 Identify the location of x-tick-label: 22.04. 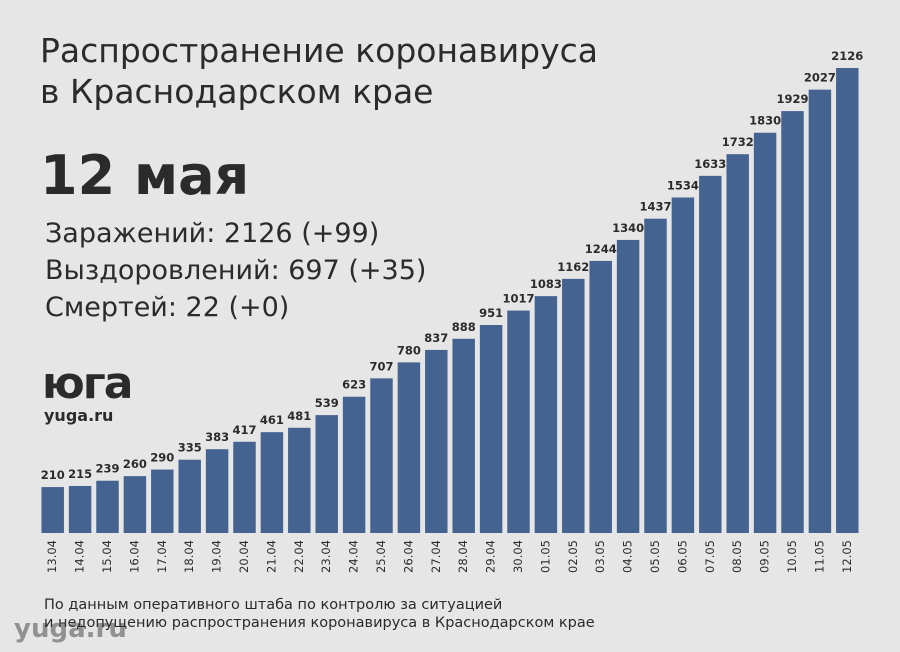
(299, 556).